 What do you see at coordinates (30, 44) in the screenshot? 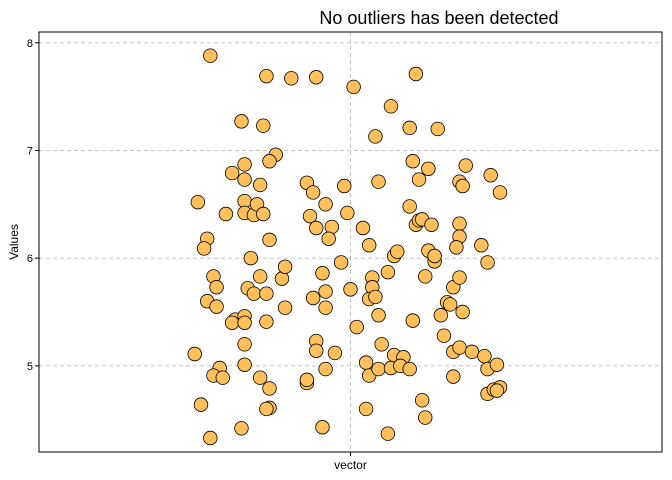
I see `y-tick-label: 8` at bounding box center [30, 44].